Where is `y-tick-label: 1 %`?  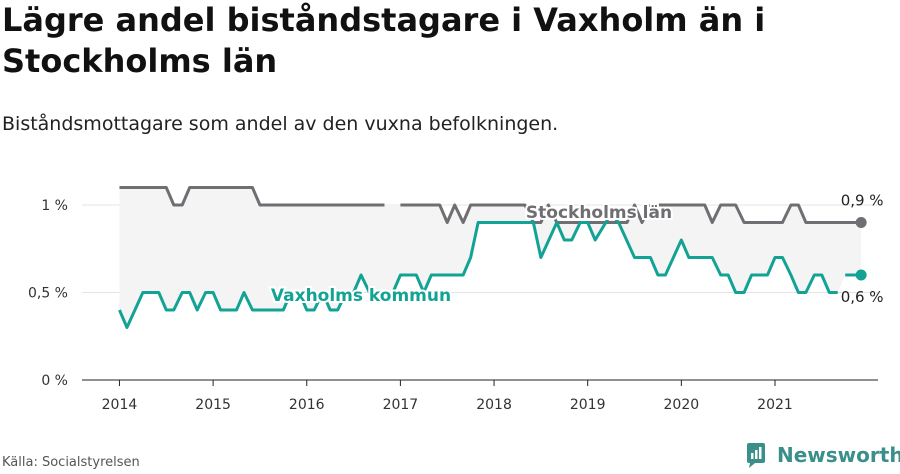 y-tick-label: 1 % is located at coordinates (54, 206).